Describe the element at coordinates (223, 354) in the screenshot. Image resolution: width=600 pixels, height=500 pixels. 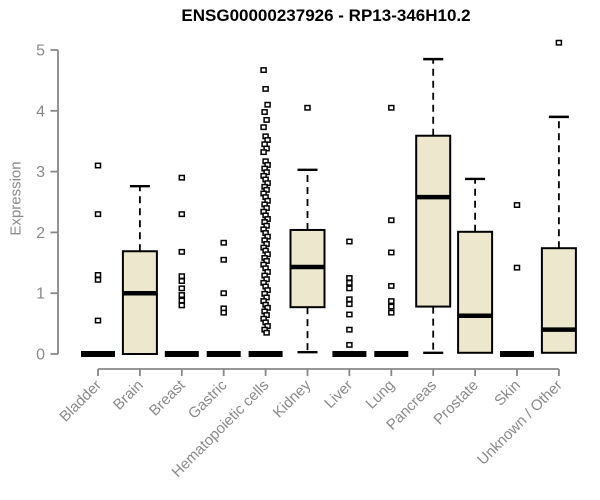
I see `zero-bar-gastric` at that location.